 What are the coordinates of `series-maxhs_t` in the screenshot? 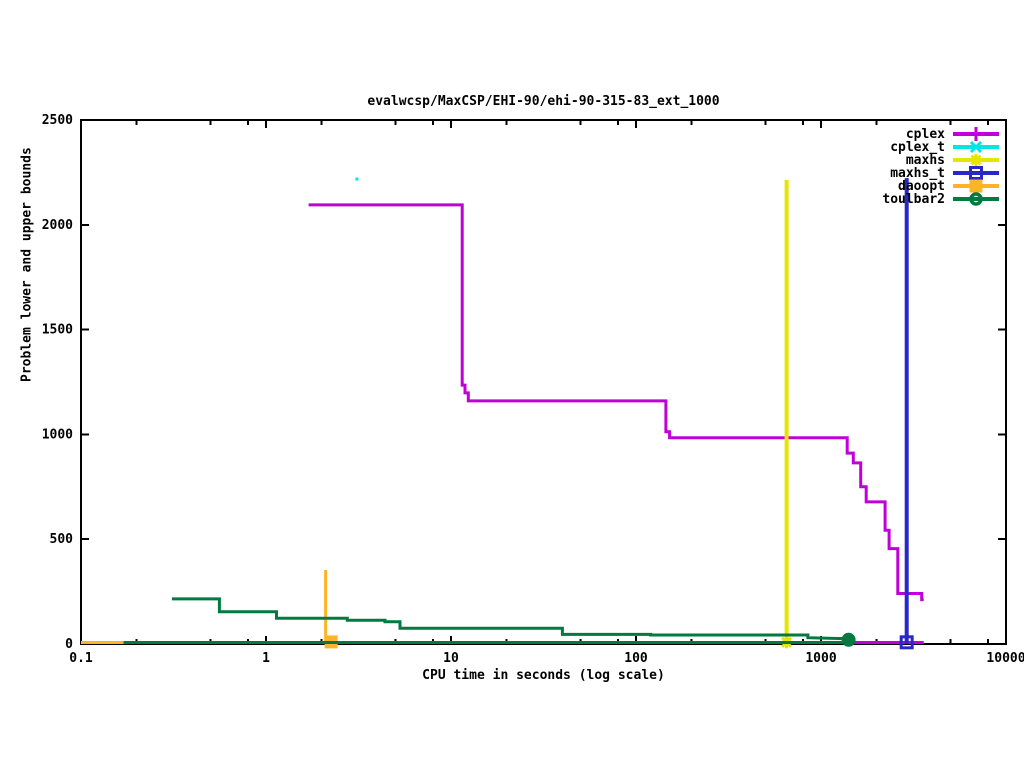 It's located at (906, 414).